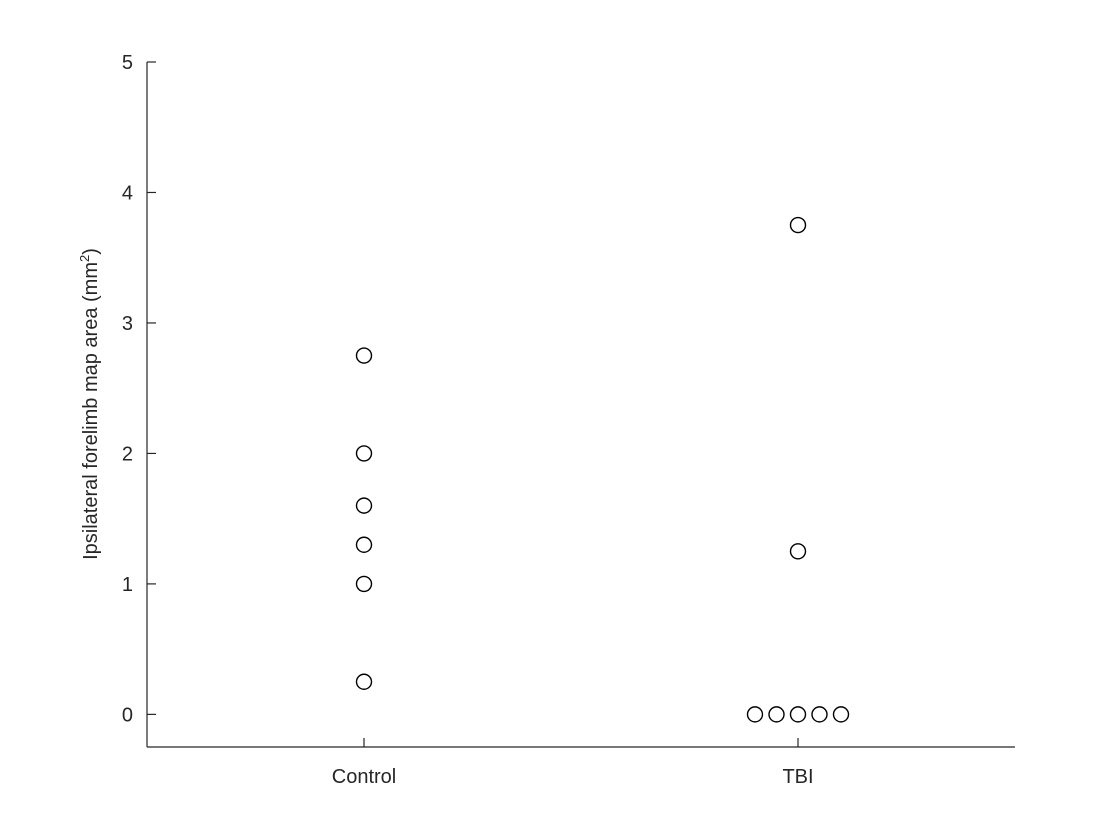 This screenshot has width=1120, height=840. What do you see at coordinates (573, 763) in the screenshot?
I see `x-axis-ticks: Control TBI` at bounding box center [573, 763].